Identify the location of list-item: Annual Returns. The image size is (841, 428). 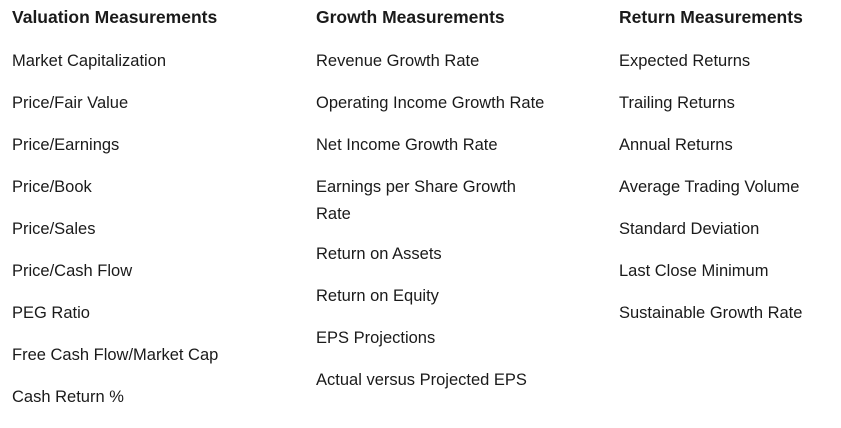
(676, 145).